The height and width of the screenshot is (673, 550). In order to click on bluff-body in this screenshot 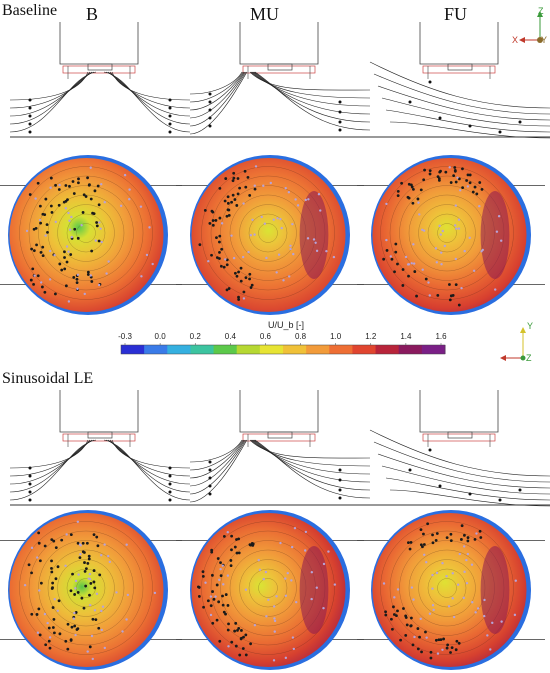, I will do `click(279, 43)`.